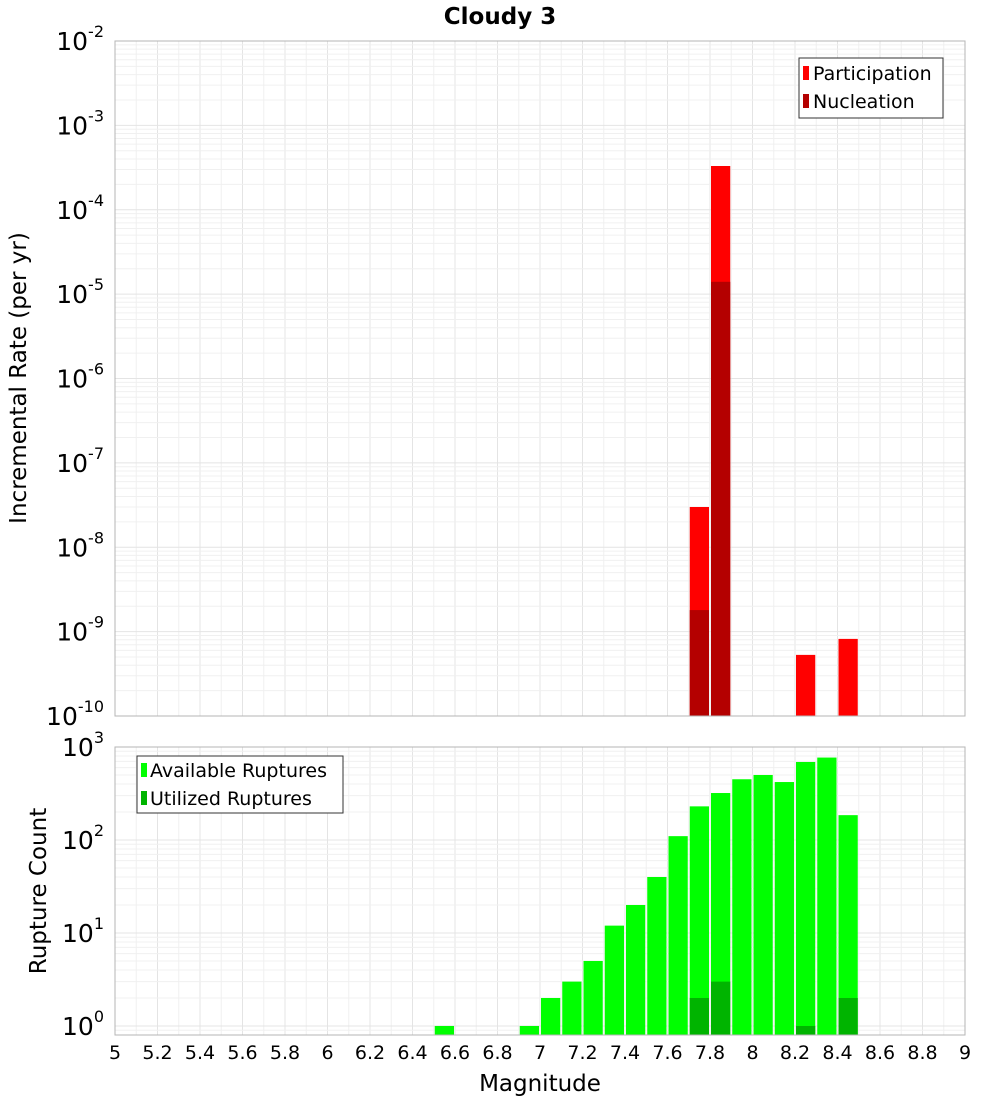 The width and height of the screenshot is (1000, 1100). Describe the element at coordinates (80, 208) in the screenshot. I see `top-ytick-6: 10⁻⁴` at that location.